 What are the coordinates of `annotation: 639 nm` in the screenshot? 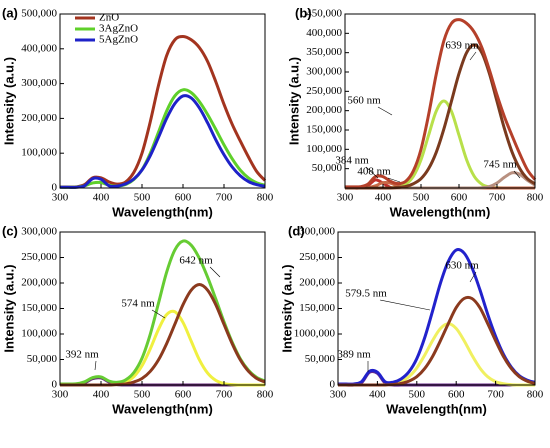 It's located at (462, 46).